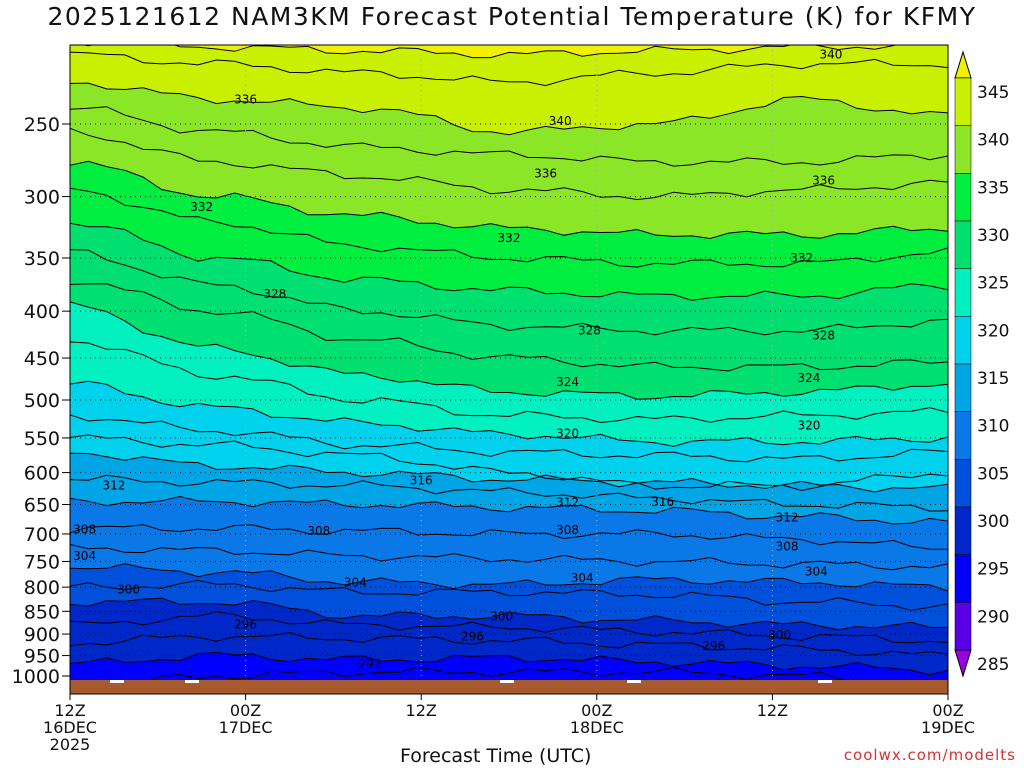 The width and height of the screenshot is (1024, 768). What do you see at coordinates (42, 535) in the screenshot?
I see `y-tick-label-700: 700` at bounding box center [42, 535].